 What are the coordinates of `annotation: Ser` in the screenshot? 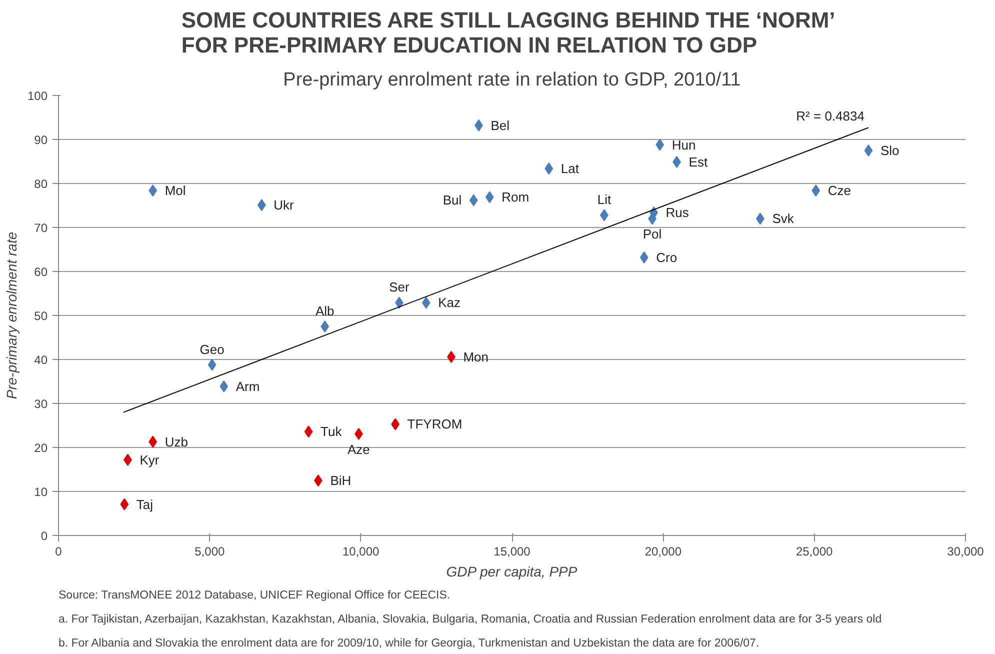 It's located at (399, 287).